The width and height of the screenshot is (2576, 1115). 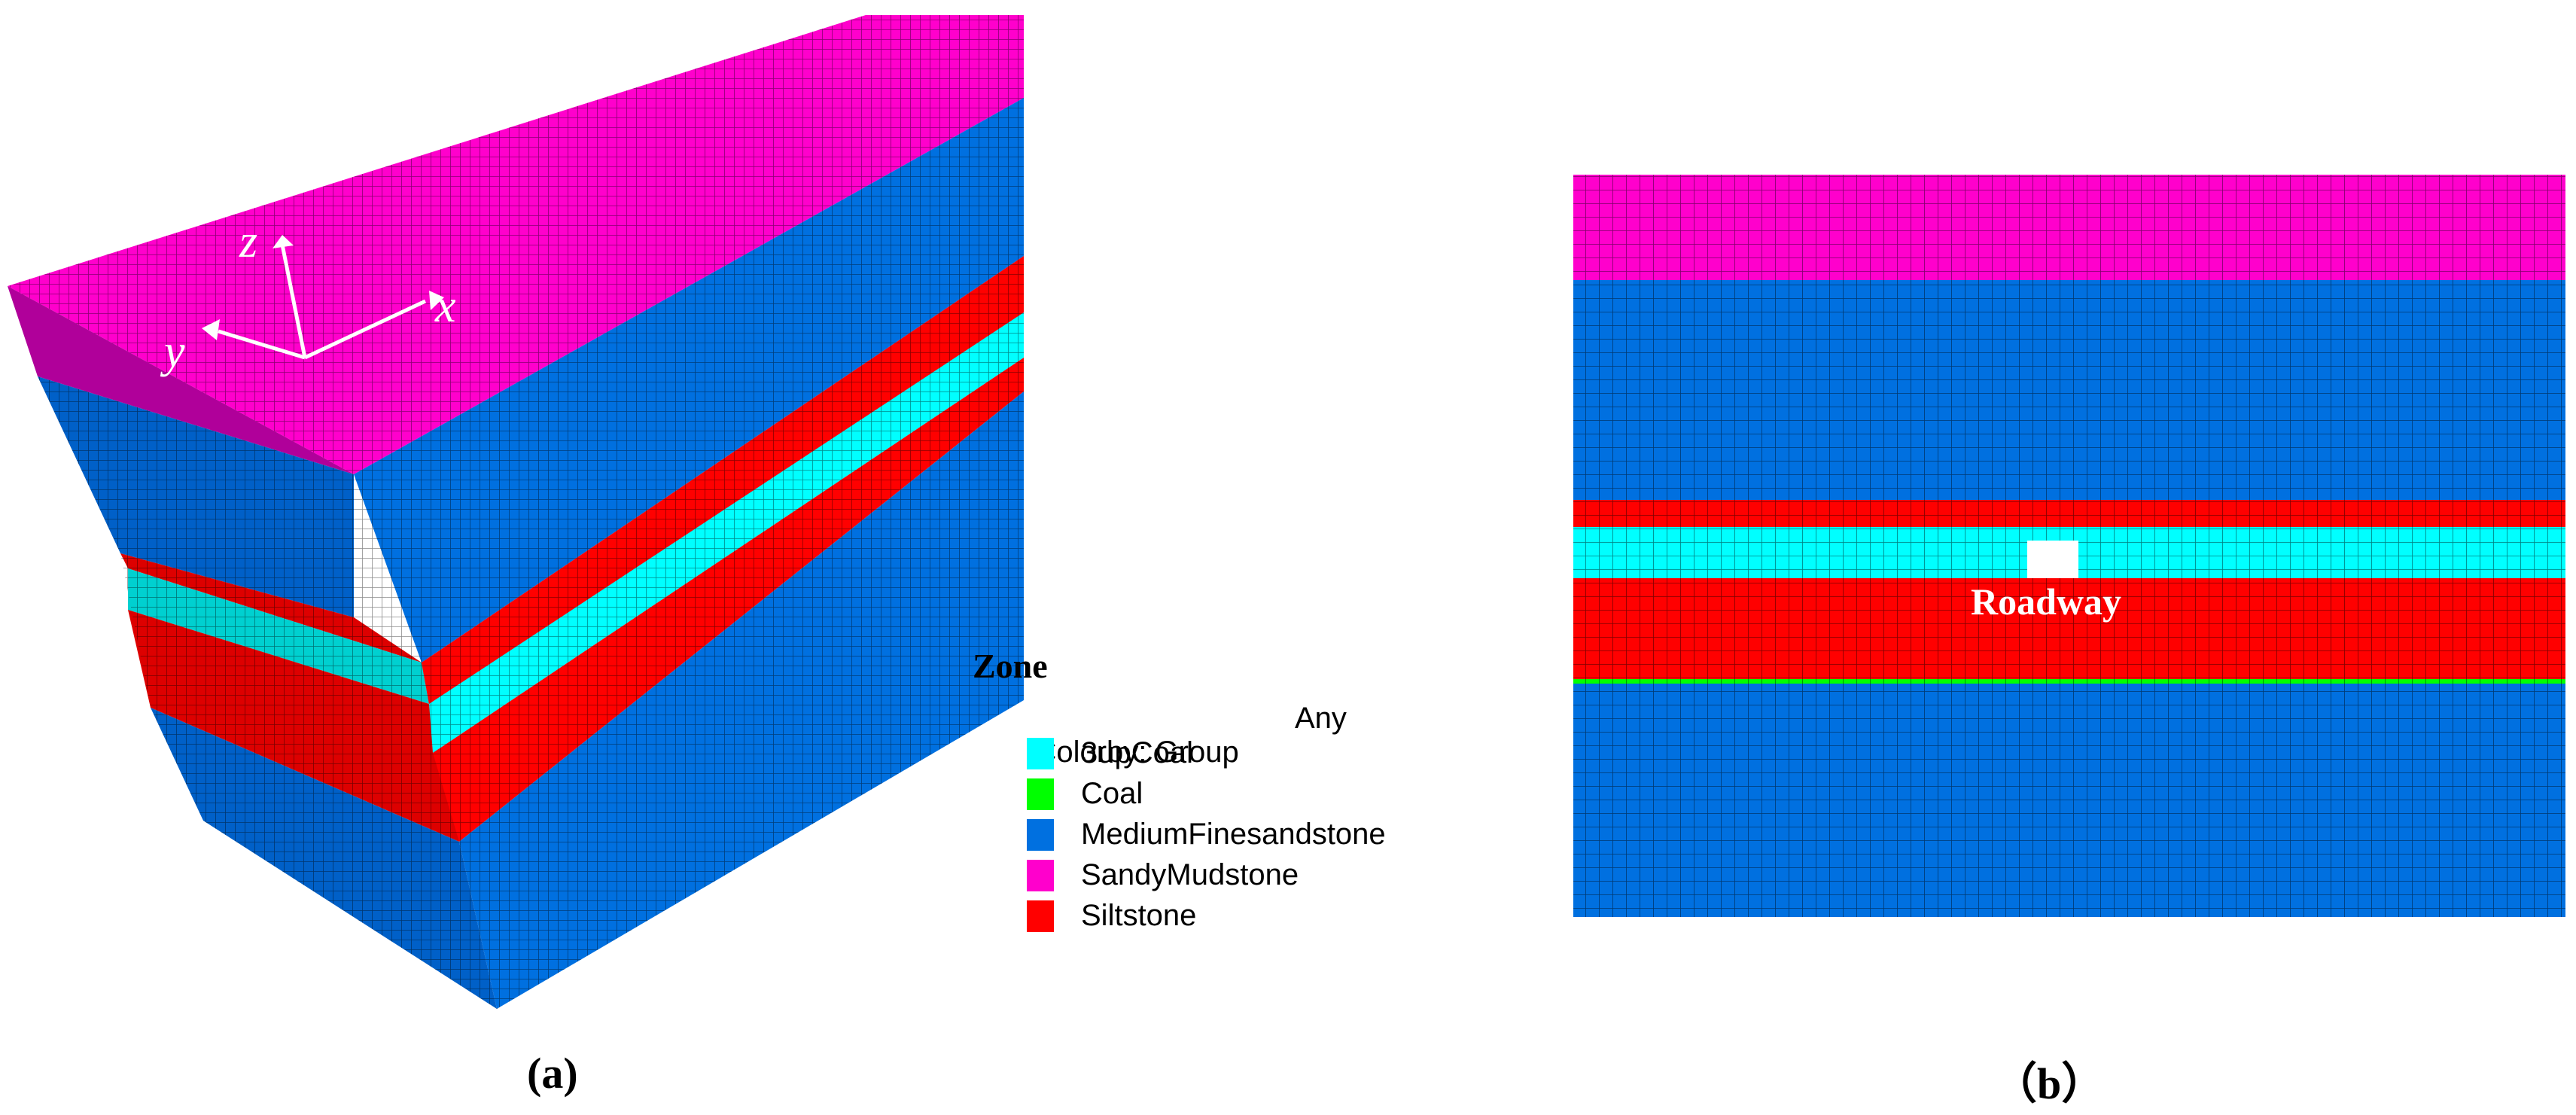 What do you see at coordinates (1233, 834) in the screenshot?
I see `legend-label: MediumFinesandstone` at bounding box center [1233, 834].